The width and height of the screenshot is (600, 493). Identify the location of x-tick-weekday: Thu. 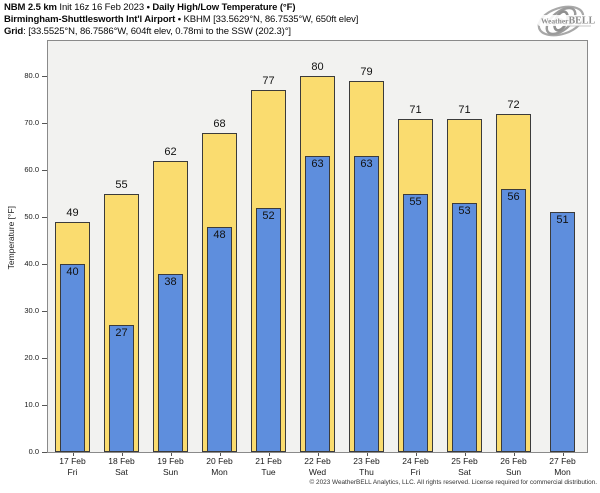
(366, 472).